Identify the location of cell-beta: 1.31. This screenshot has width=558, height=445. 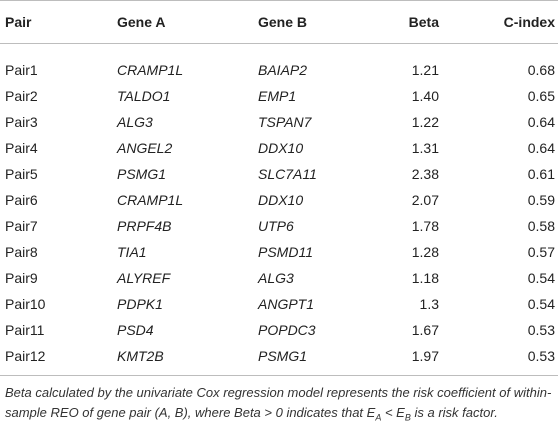
(425, 148).